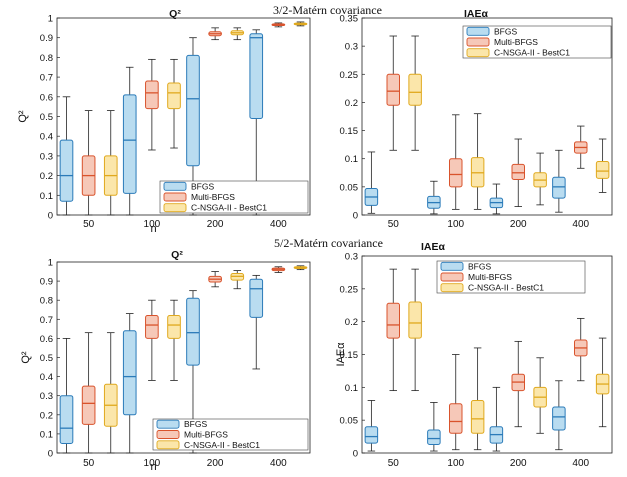 This screenshot has height=477, width=627. What do you see at coordinates (177, 255) in the screenshot?
I see `chart-title: Q²` at bounding box center [177, 255].